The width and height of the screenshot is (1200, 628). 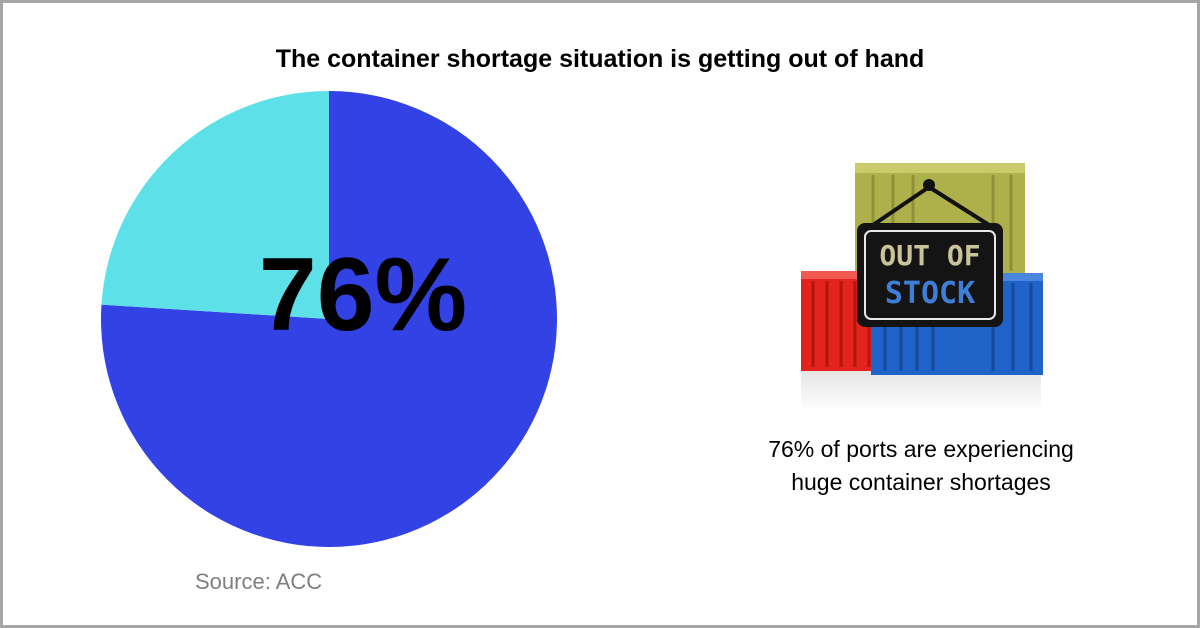 What do you see at coordinates (929, 255) in the screenshot?
I see `sign-line-1: OUT OF` at bounding box center [929, 255].